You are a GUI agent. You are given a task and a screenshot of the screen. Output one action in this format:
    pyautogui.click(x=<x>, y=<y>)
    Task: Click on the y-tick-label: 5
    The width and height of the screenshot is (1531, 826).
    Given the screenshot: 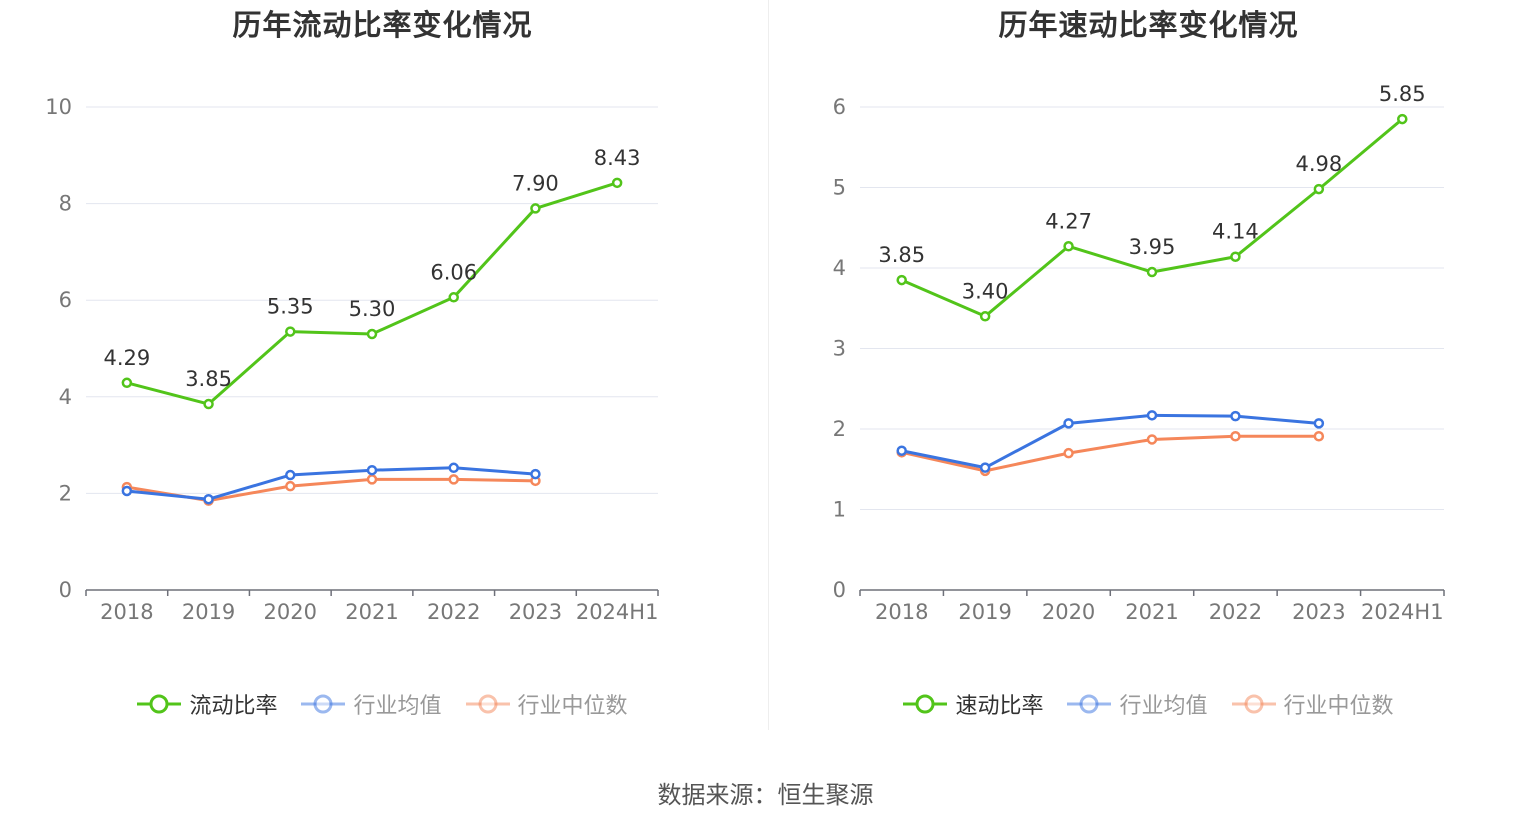 What is the action you would take?
    pyautogui.click(x=839, y=188)
    